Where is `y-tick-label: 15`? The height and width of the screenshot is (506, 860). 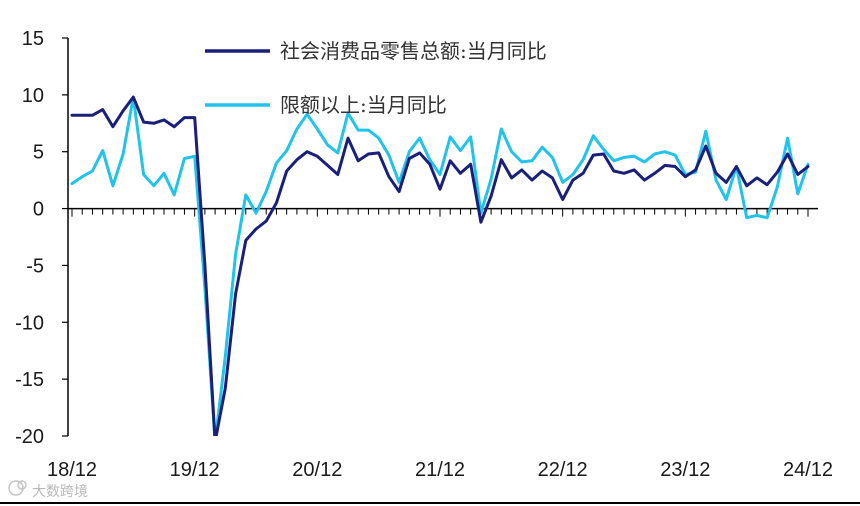 y-tick-label: 15 is located at coordinates (33, 39).